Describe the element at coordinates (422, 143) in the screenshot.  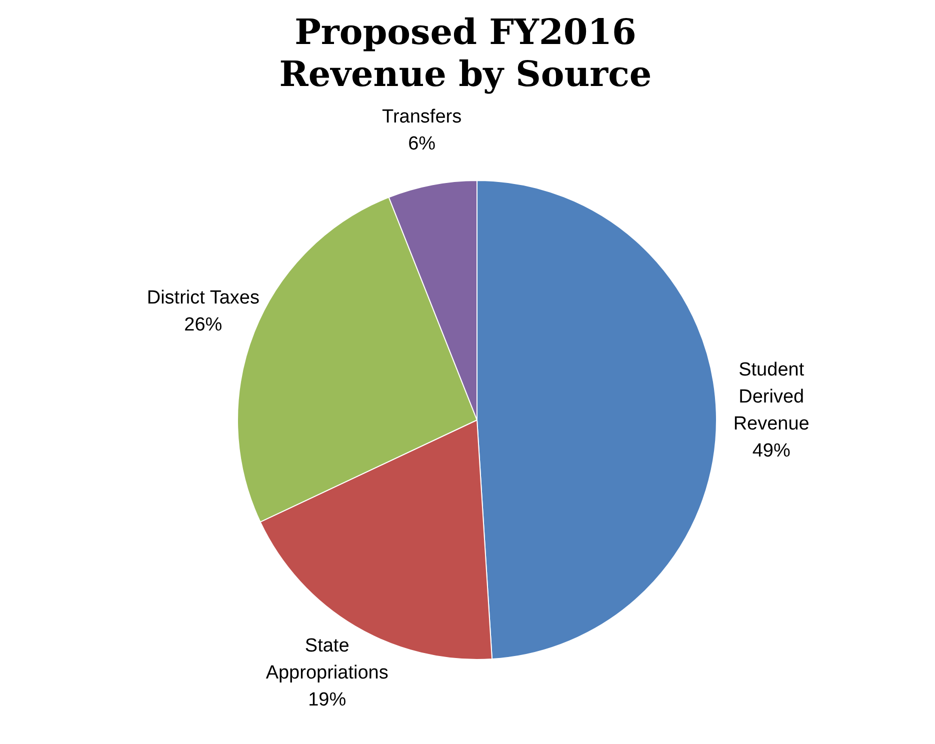
I see `data-label: 6%` at that location.